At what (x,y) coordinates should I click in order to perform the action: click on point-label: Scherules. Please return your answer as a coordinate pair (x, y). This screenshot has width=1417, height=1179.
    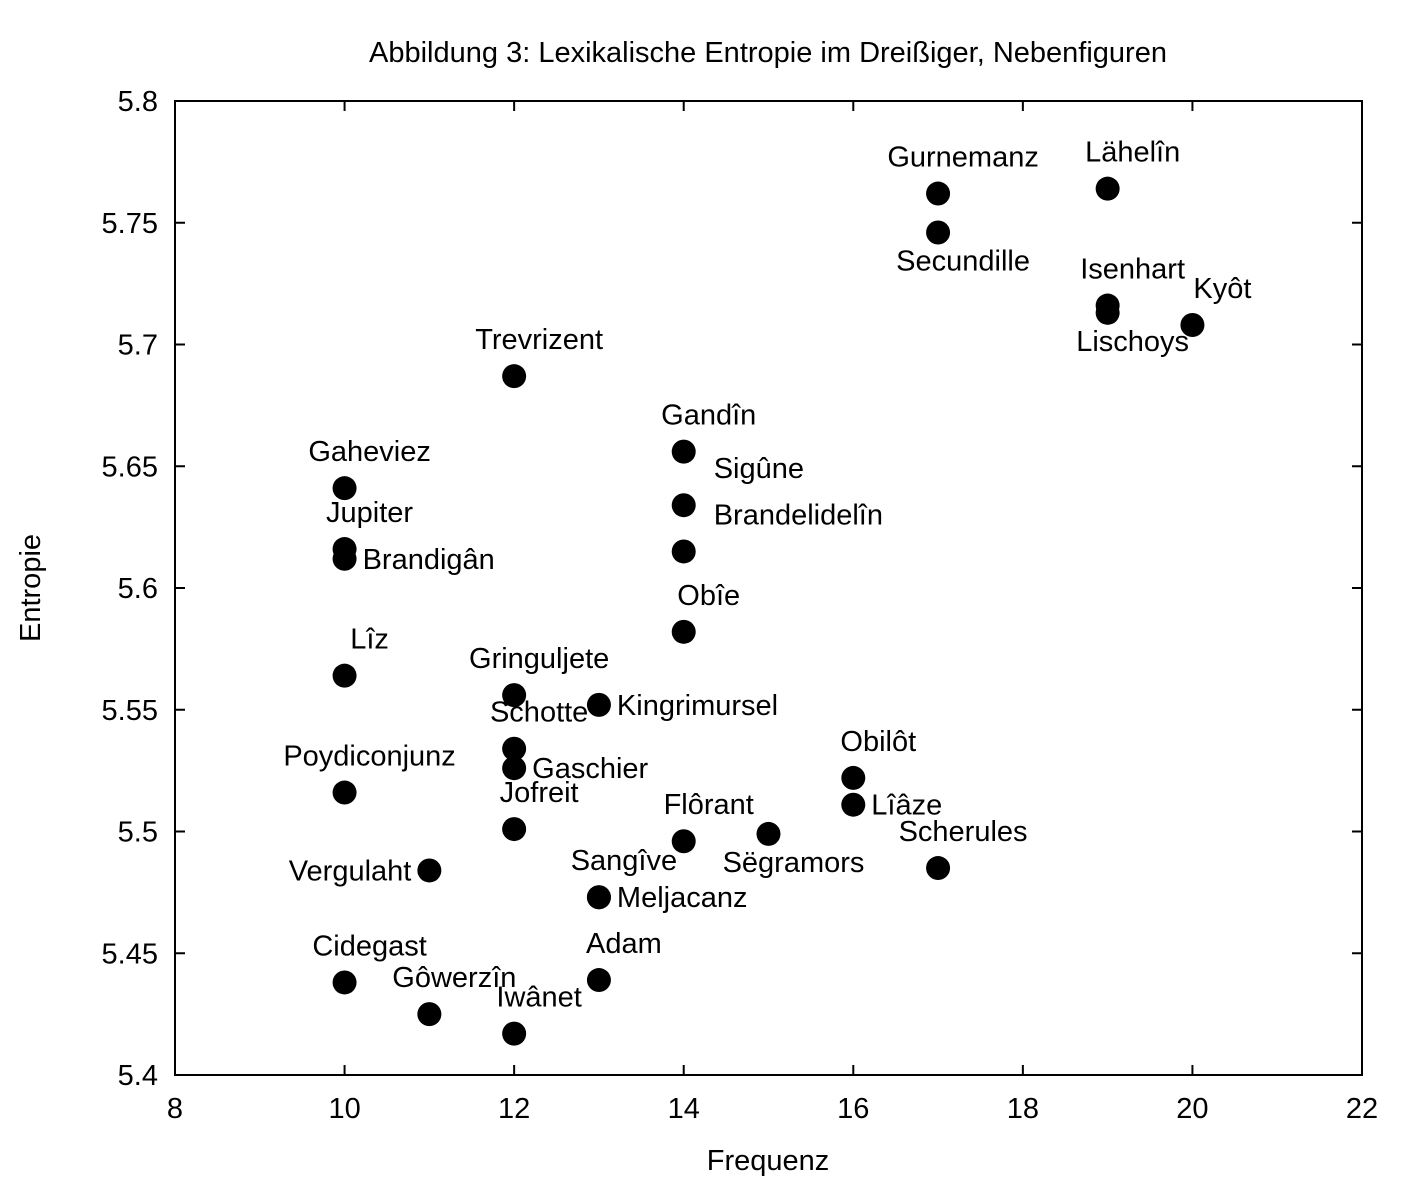
    Looking at the image, I should click on (963, 832).